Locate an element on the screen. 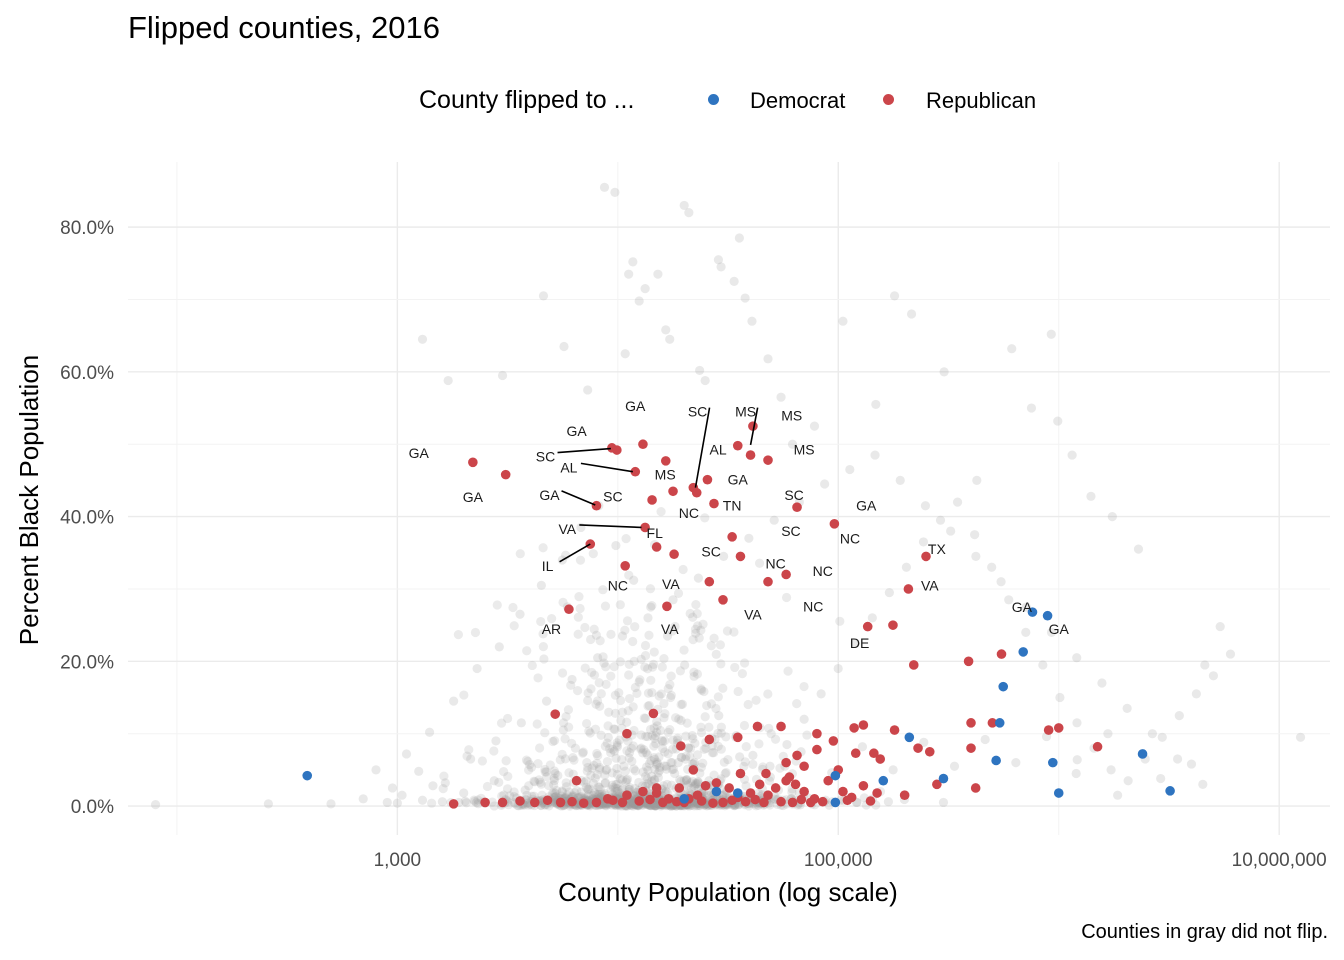  legend-label-democrat: Democrat is located at coordinates (798, 100).